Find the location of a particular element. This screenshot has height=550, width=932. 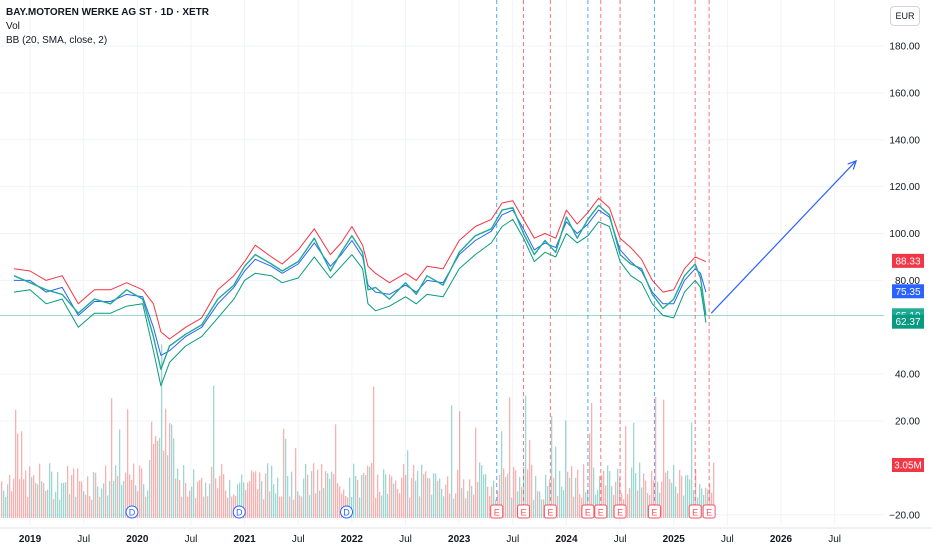

currency-selector: EUR is located at coordinates (905, 16).